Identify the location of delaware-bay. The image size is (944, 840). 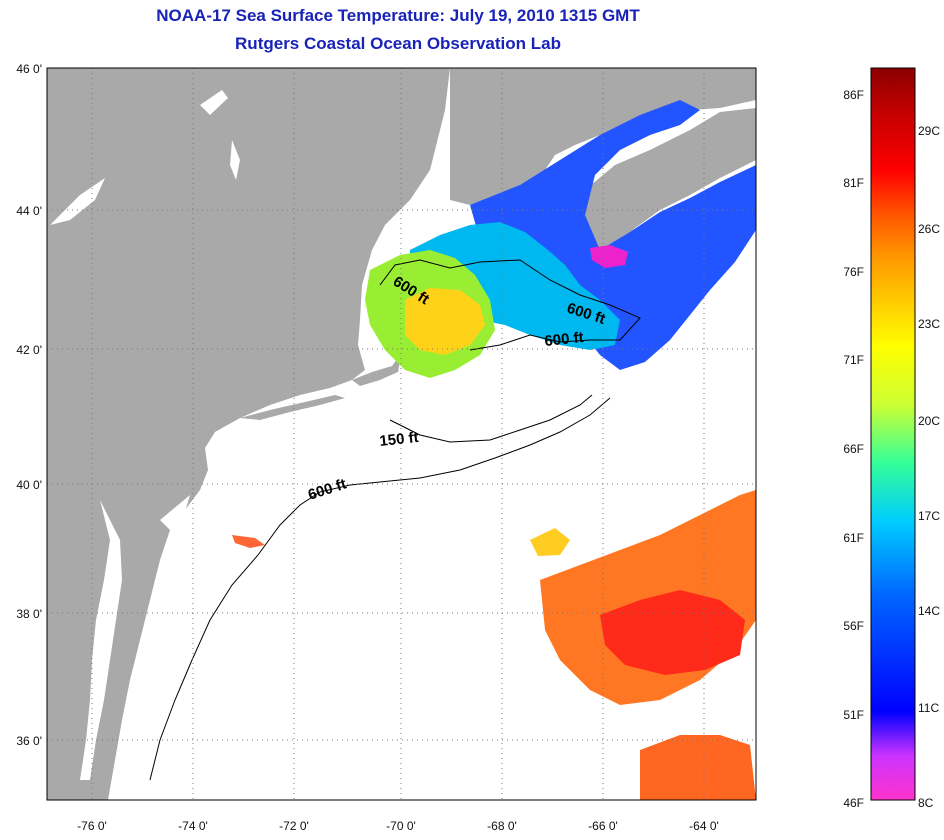
(175, 512).